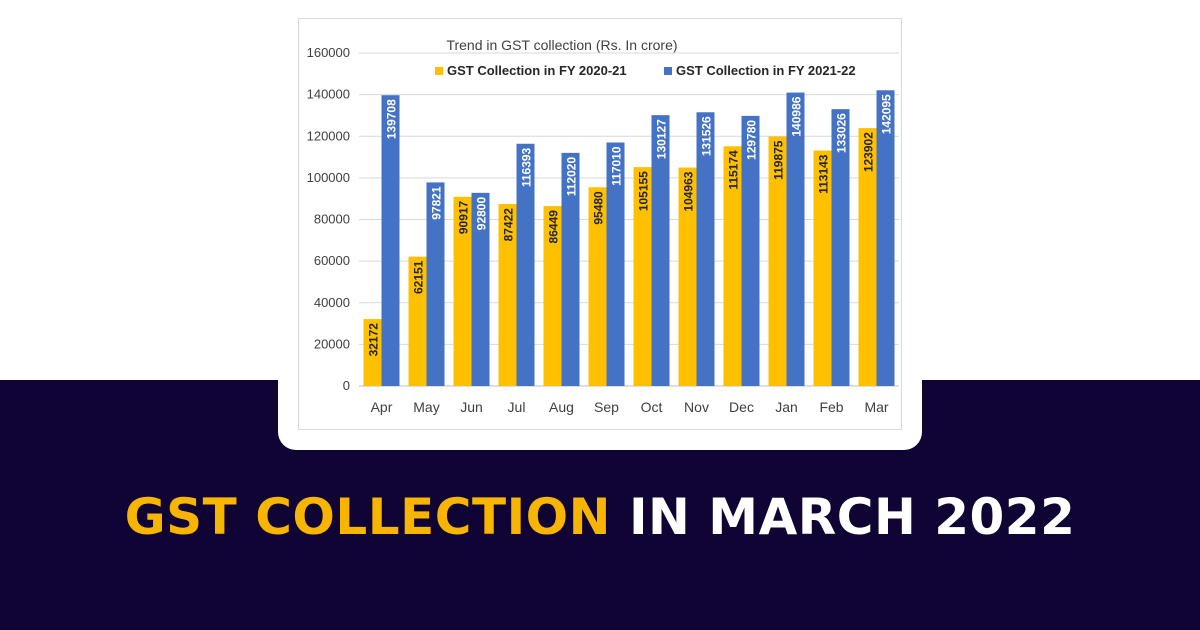 This screenshot has height=630, width=1200. What do you see at coordinates (766, 70) in the screenshot?
I see `legend-label: GST Collection in FY 2021-22` at bounding box center [766, 70].